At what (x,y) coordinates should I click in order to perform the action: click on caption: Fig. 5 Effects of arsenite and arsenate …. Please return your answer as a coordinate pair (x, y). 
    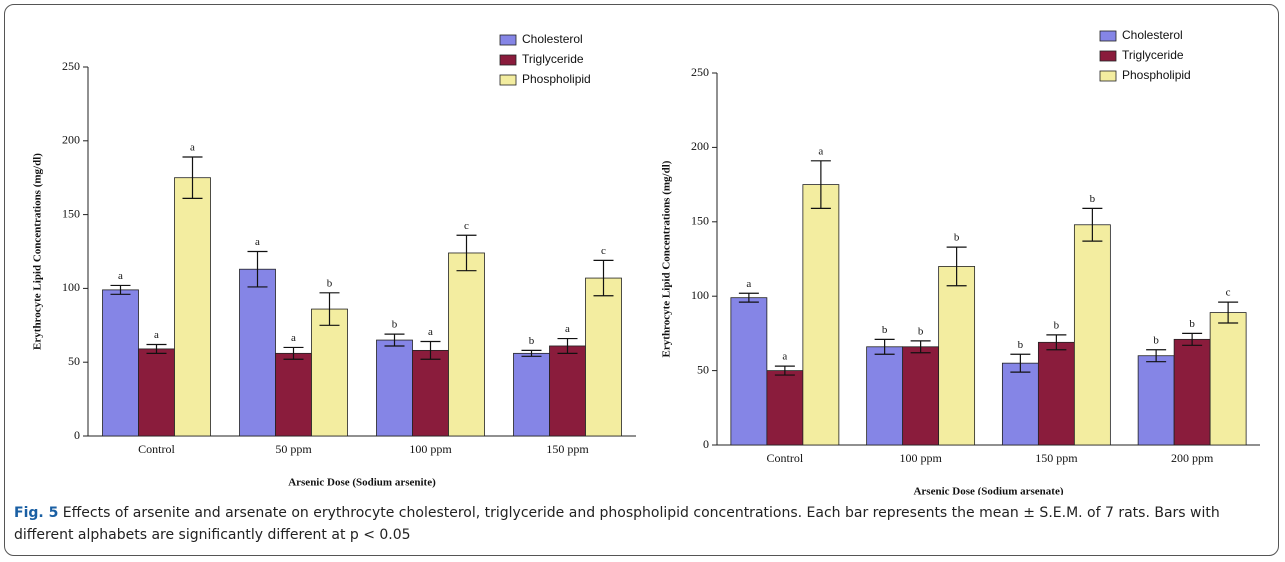
    Looking at the image, I should click on (639, 524).